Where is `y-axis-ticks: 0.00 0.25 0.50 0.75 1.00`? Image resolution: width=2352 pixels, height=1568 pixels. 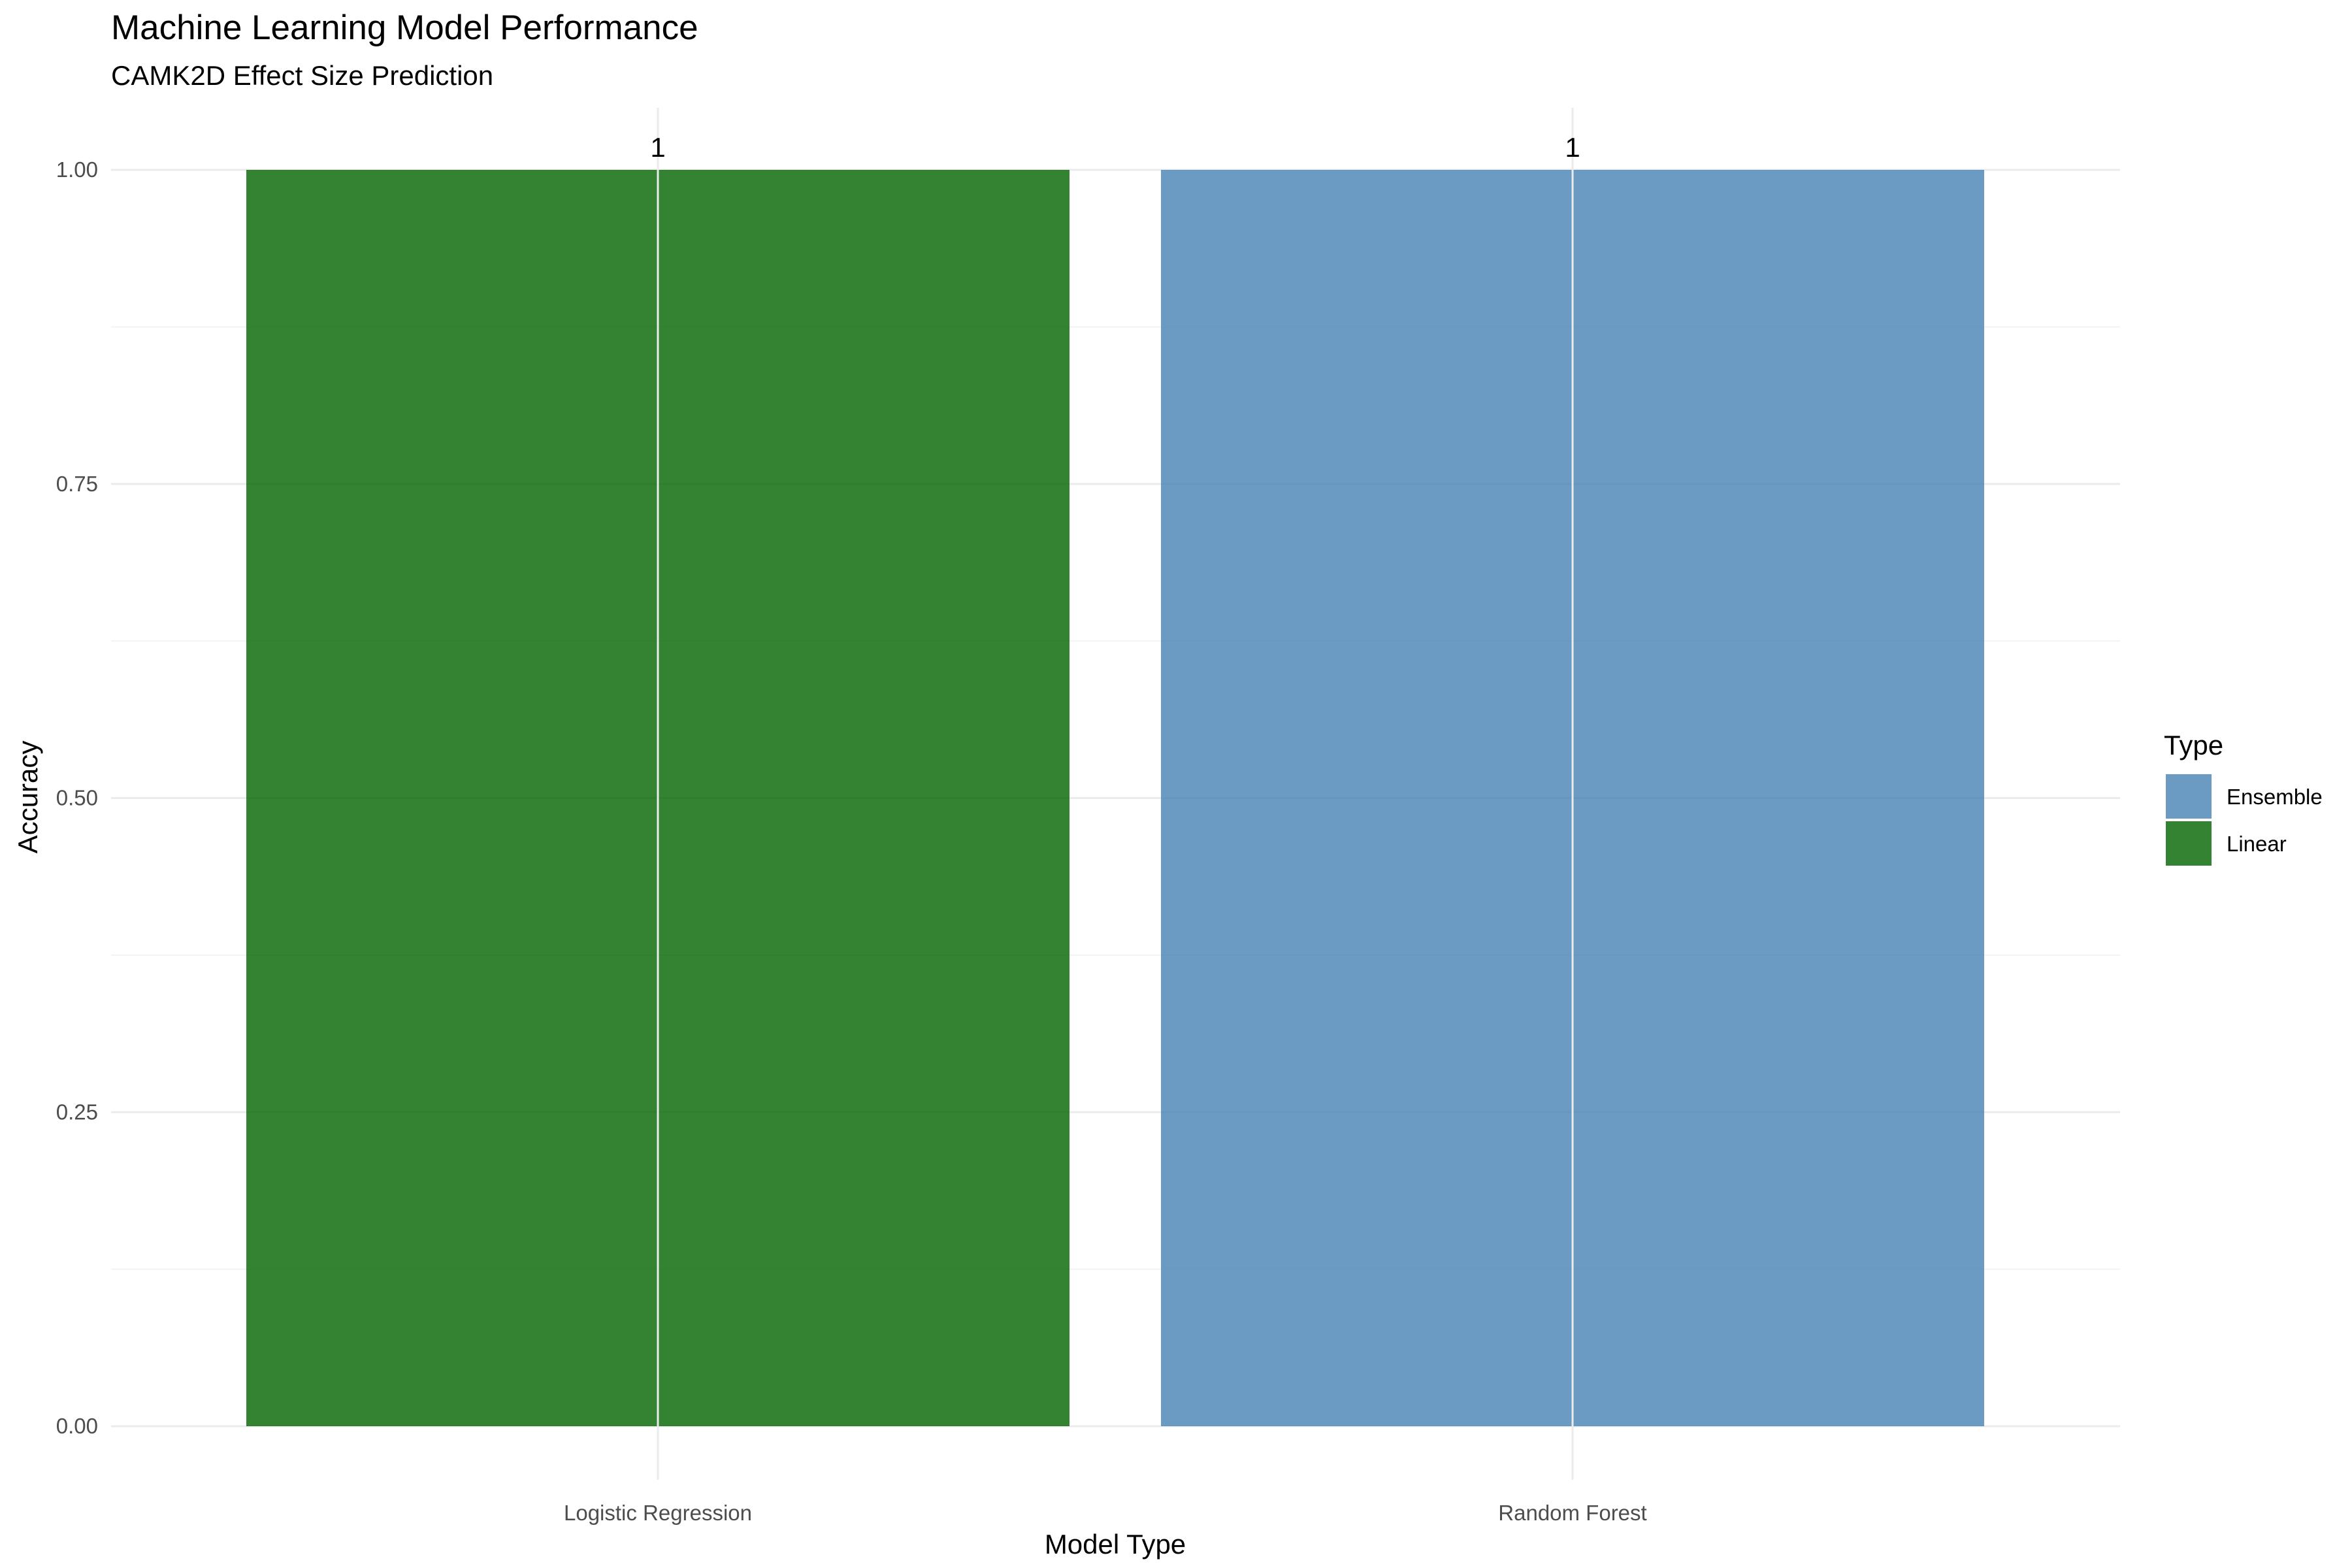
y-axis-ticks: 0.00 0.25 0.50 0.75 1.00 is located at coordinates (77, 797).